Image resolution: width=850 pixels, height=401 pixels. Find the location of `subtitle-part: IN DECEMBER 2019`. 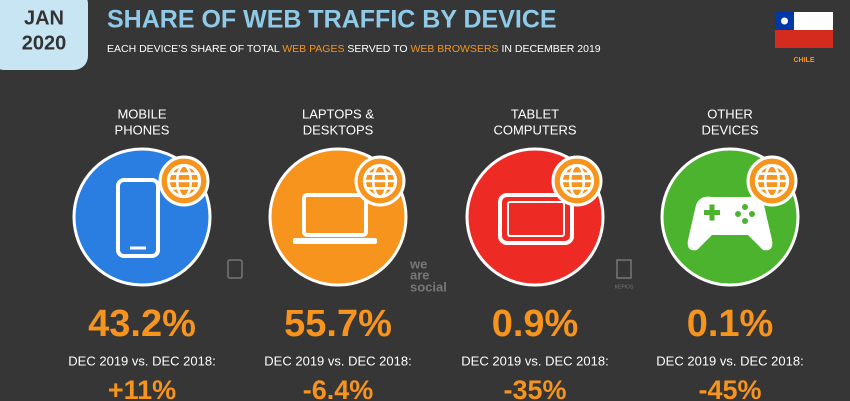

subtitle-part: IN DECEMBER 2019 is located at coordinates (550, 49).